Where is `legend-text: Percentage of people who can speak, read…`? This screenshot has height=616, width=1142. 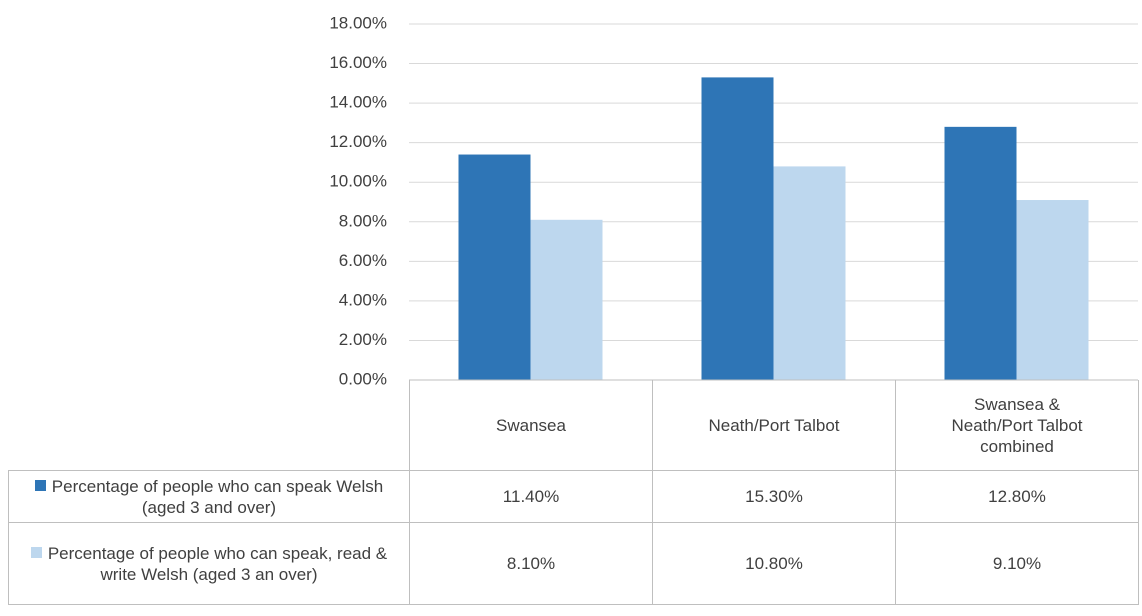 legend-text: Percentage of people who can speak, read… is located at coordinates (209, 564).